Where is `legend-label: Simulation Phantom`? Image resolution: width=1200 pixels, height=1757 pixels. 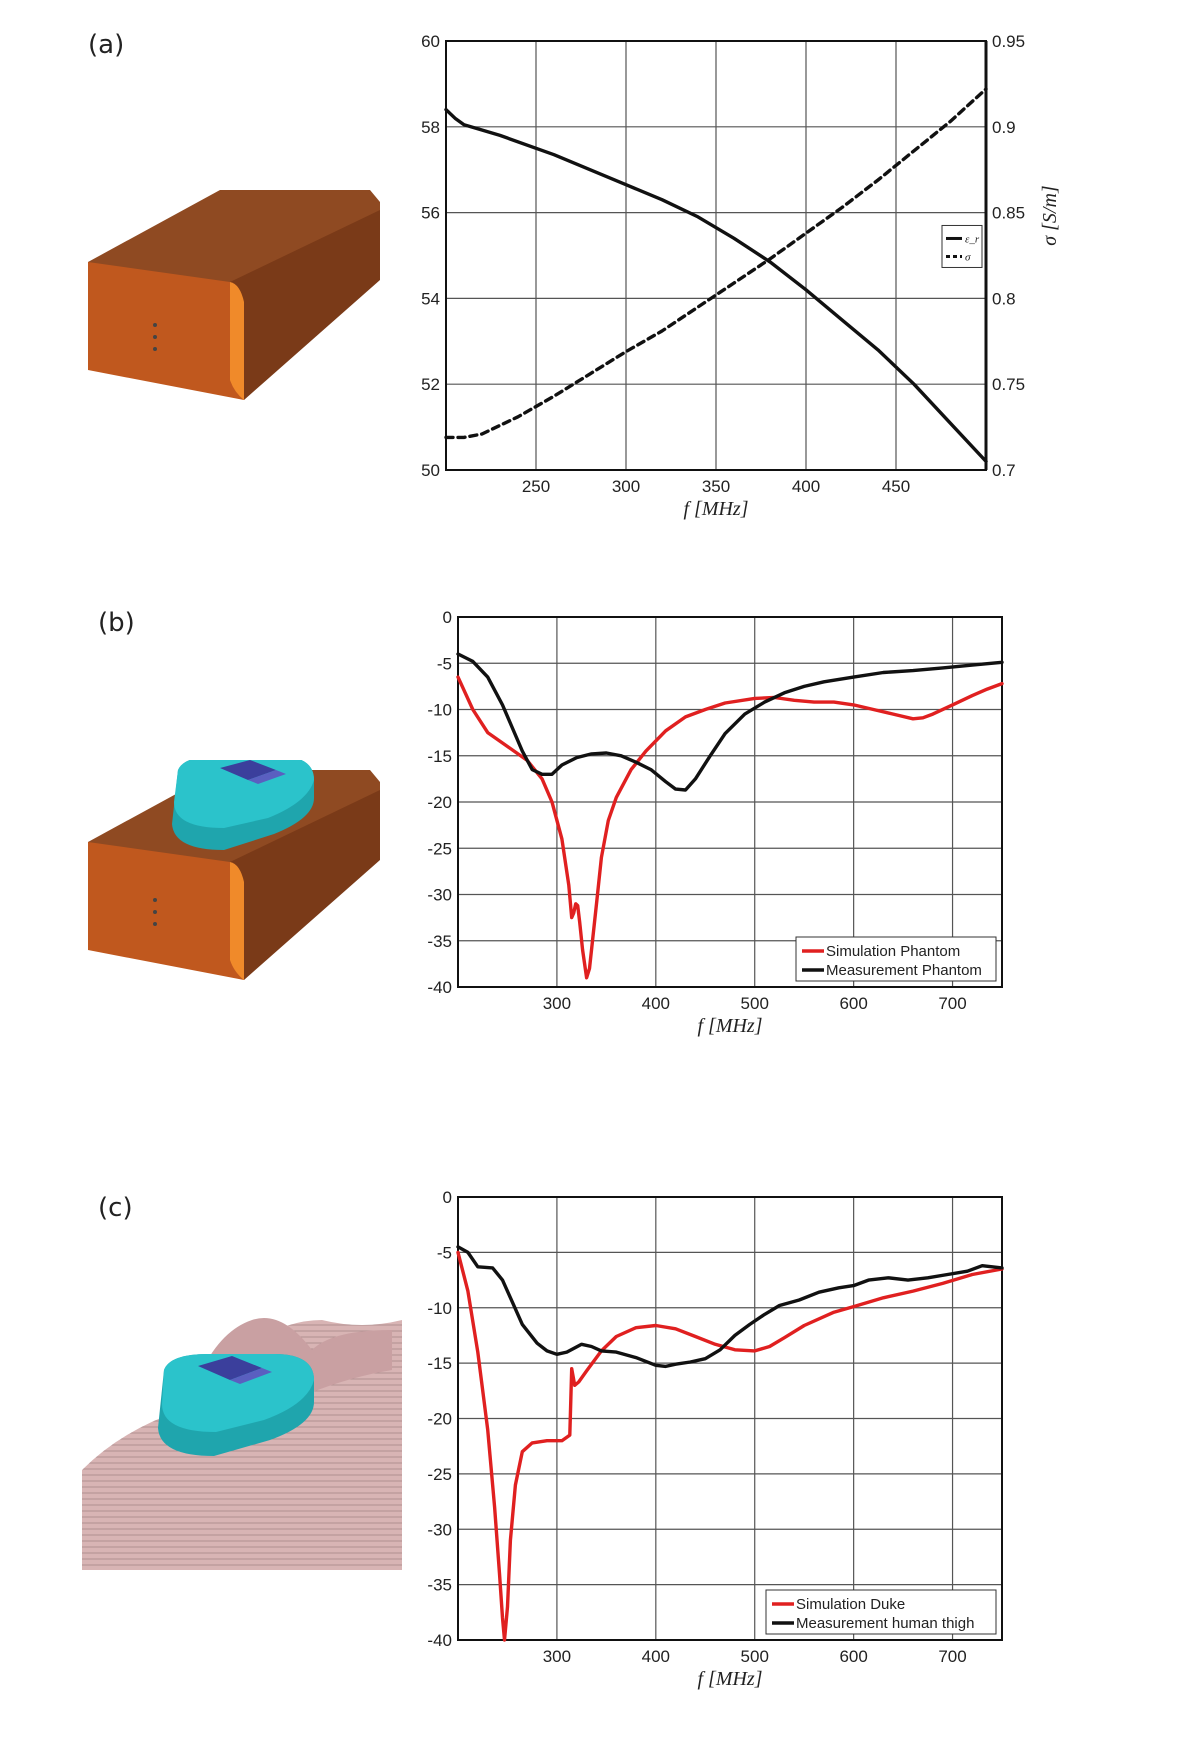 legend-label: Simulation Phantom is located at coordinates (893, 951).